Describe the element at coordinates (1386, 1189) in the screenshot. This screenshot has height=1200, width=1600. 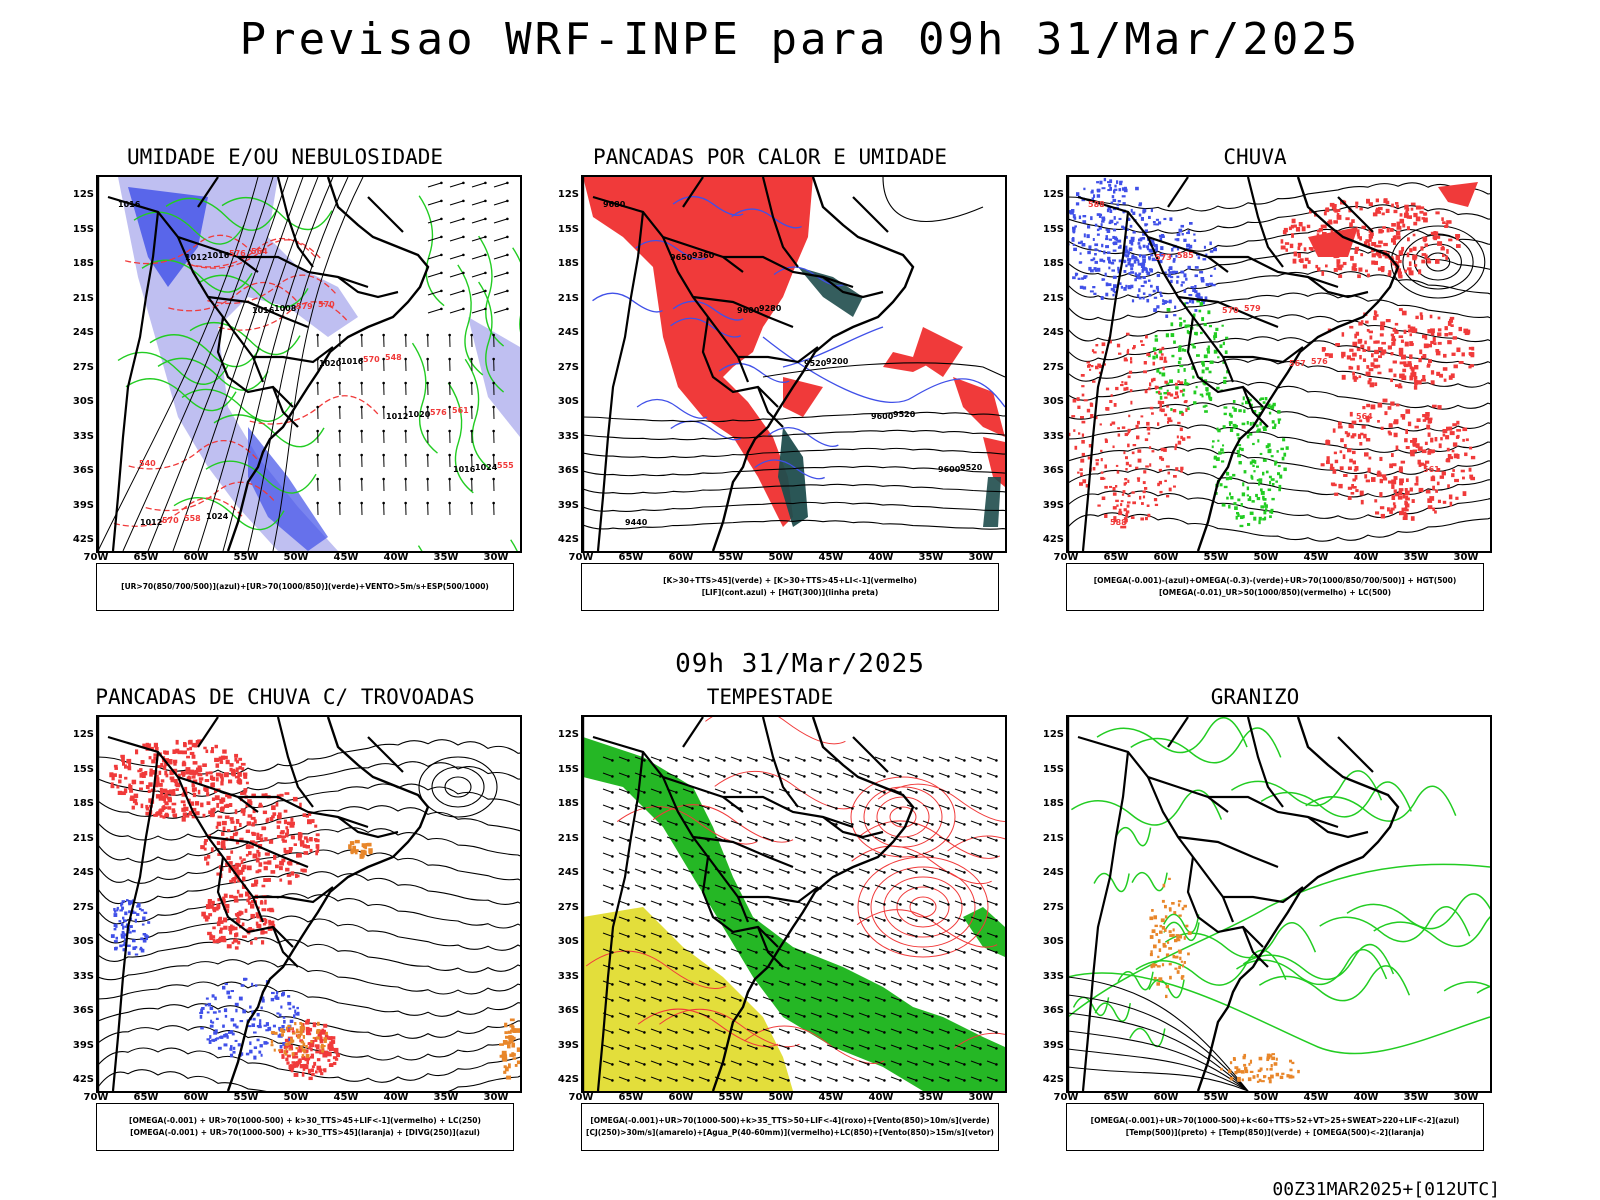
I see `run-timestamp: 00Z31MAR2025+[012UTC]` at that location.